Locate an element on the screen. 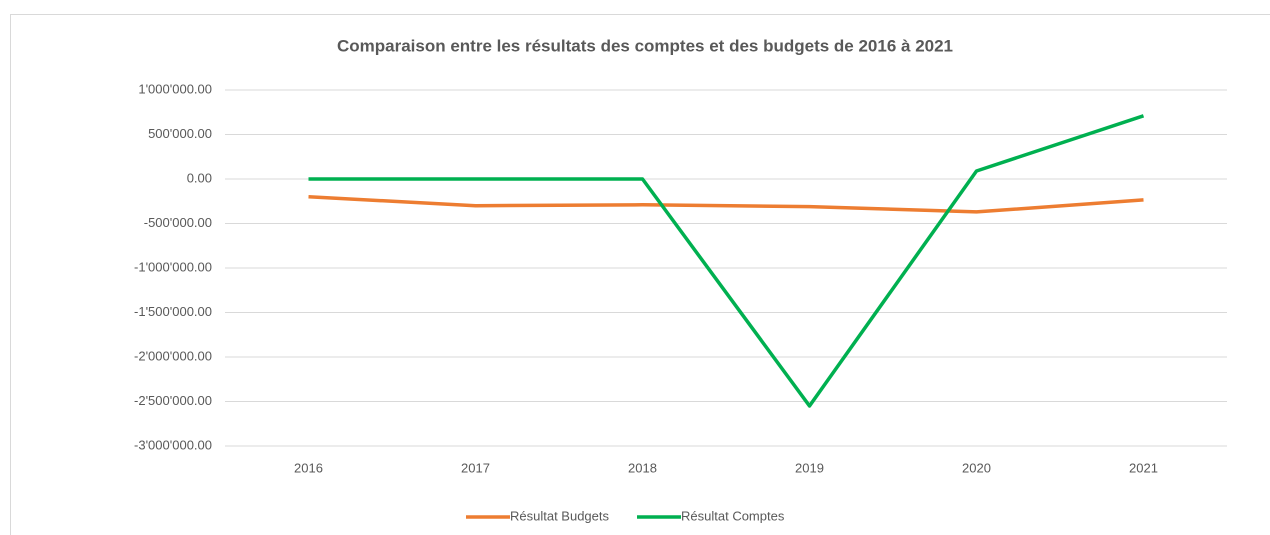 This screenshot has height=535, width=1270. y-tick-label: -500'000.00 is located at coordinates (178, 222).